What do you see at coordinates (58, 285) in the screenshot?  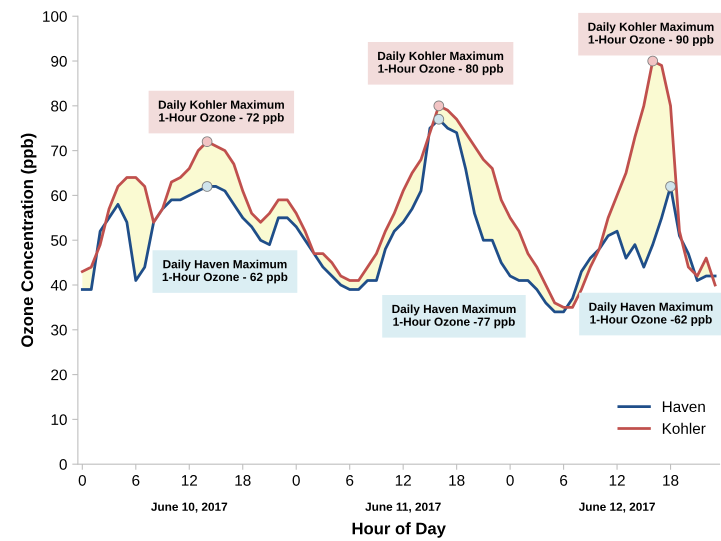 I see `y-tick-label: 40` at bounding box center [58, 285].